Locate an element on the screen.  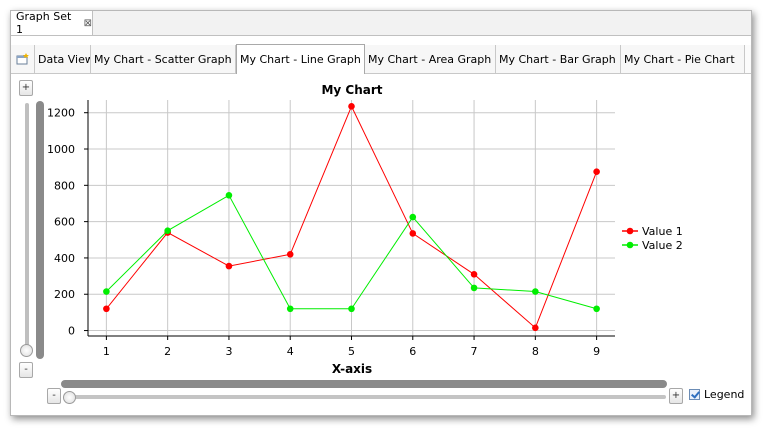
x-tick-label: 7 is located at coordinates (474, 351).